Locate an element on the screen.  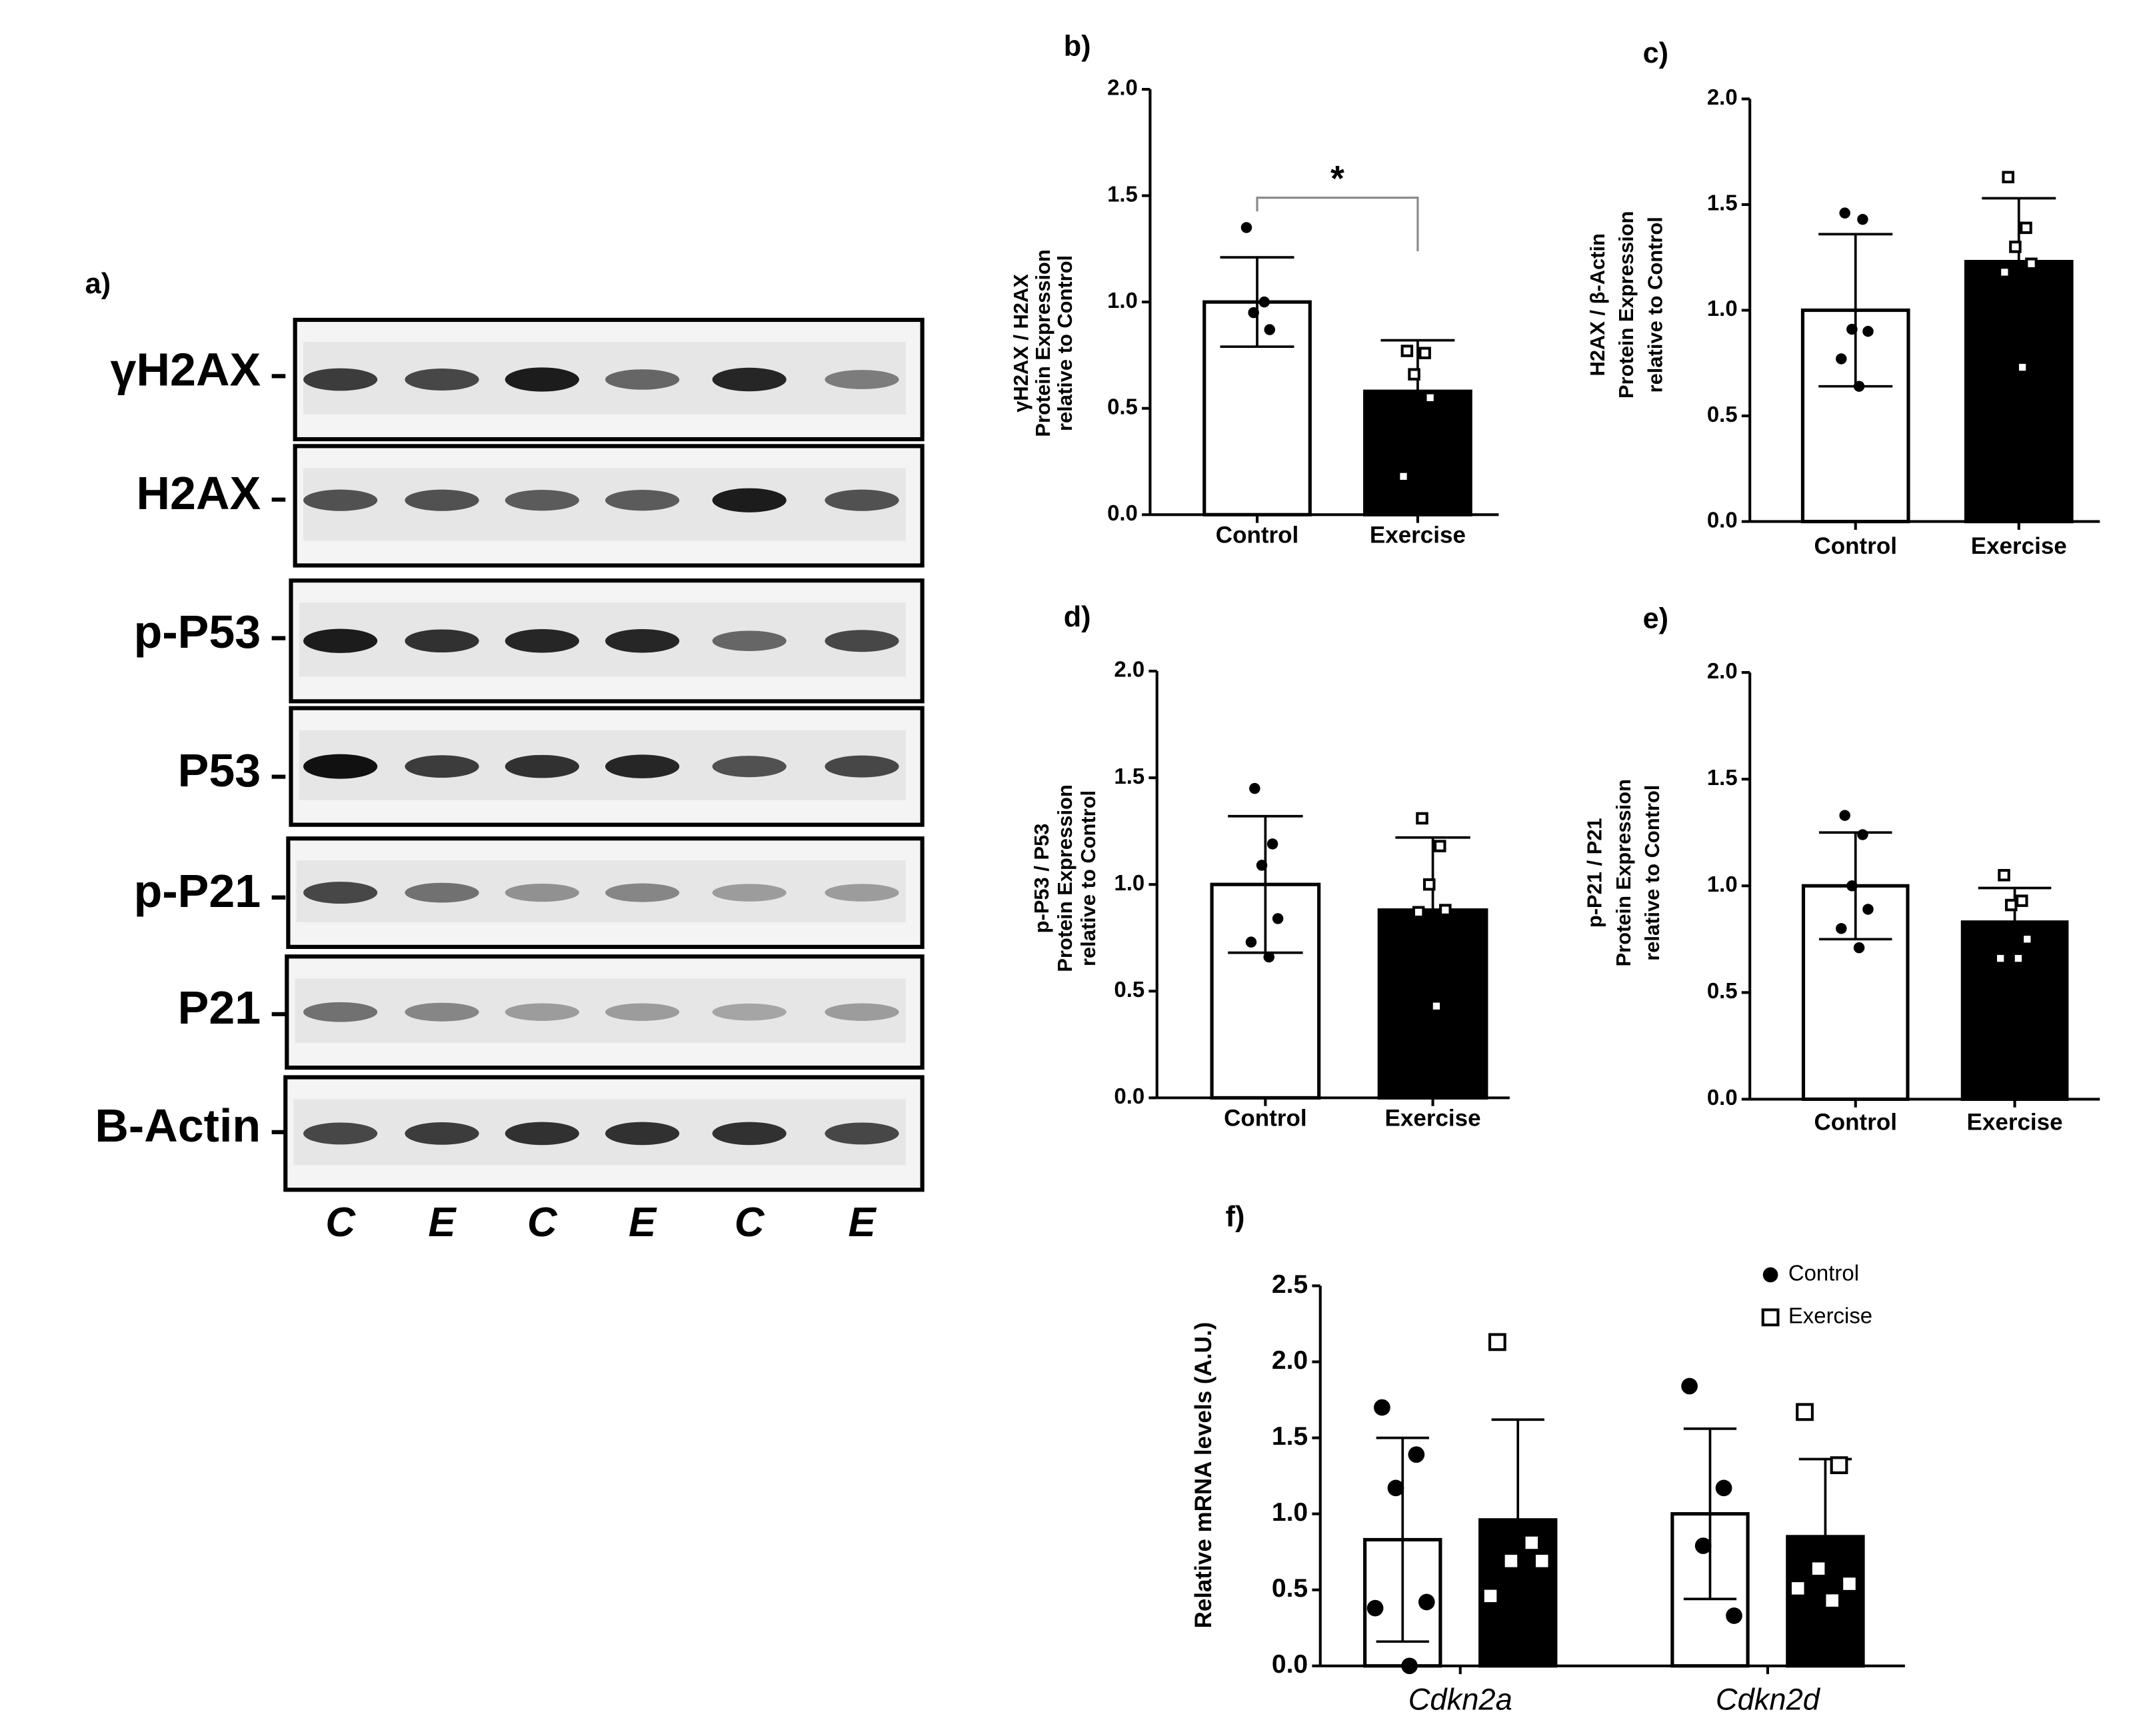
blot-row-label: γH2AX is located at coordinates (186, 370).